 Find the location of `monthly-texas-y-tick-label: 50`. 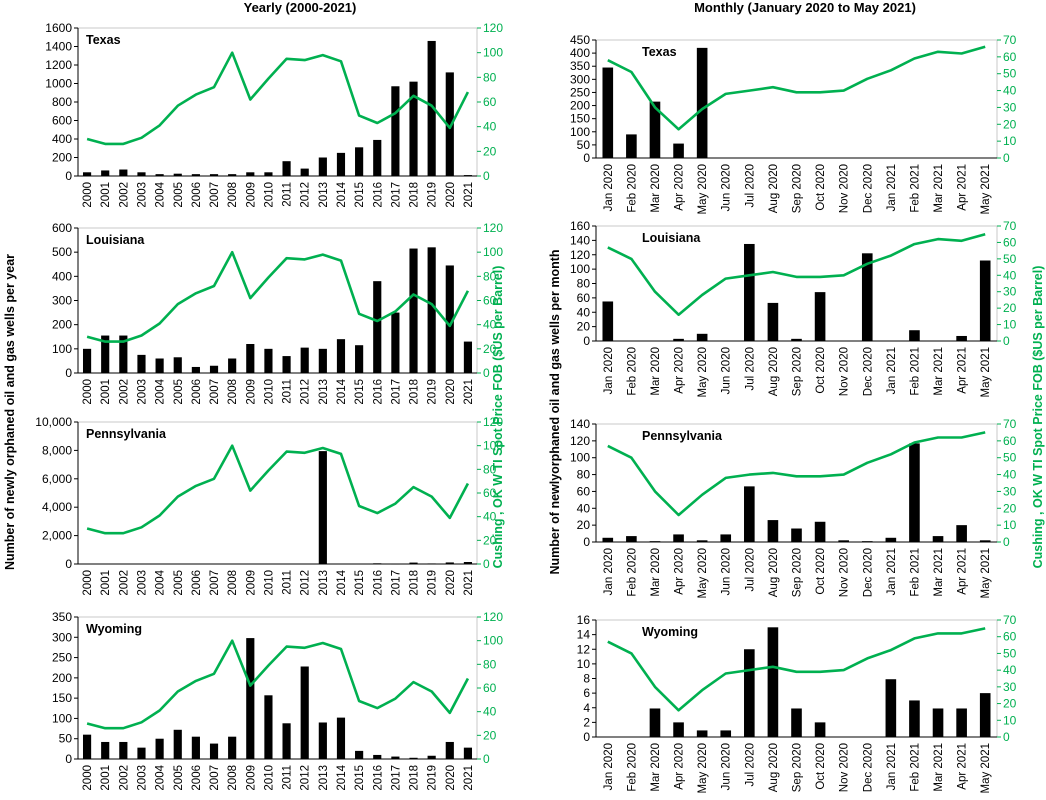

monthly-texas-y-tick-label: 50 is located at coordinates (584, 145).